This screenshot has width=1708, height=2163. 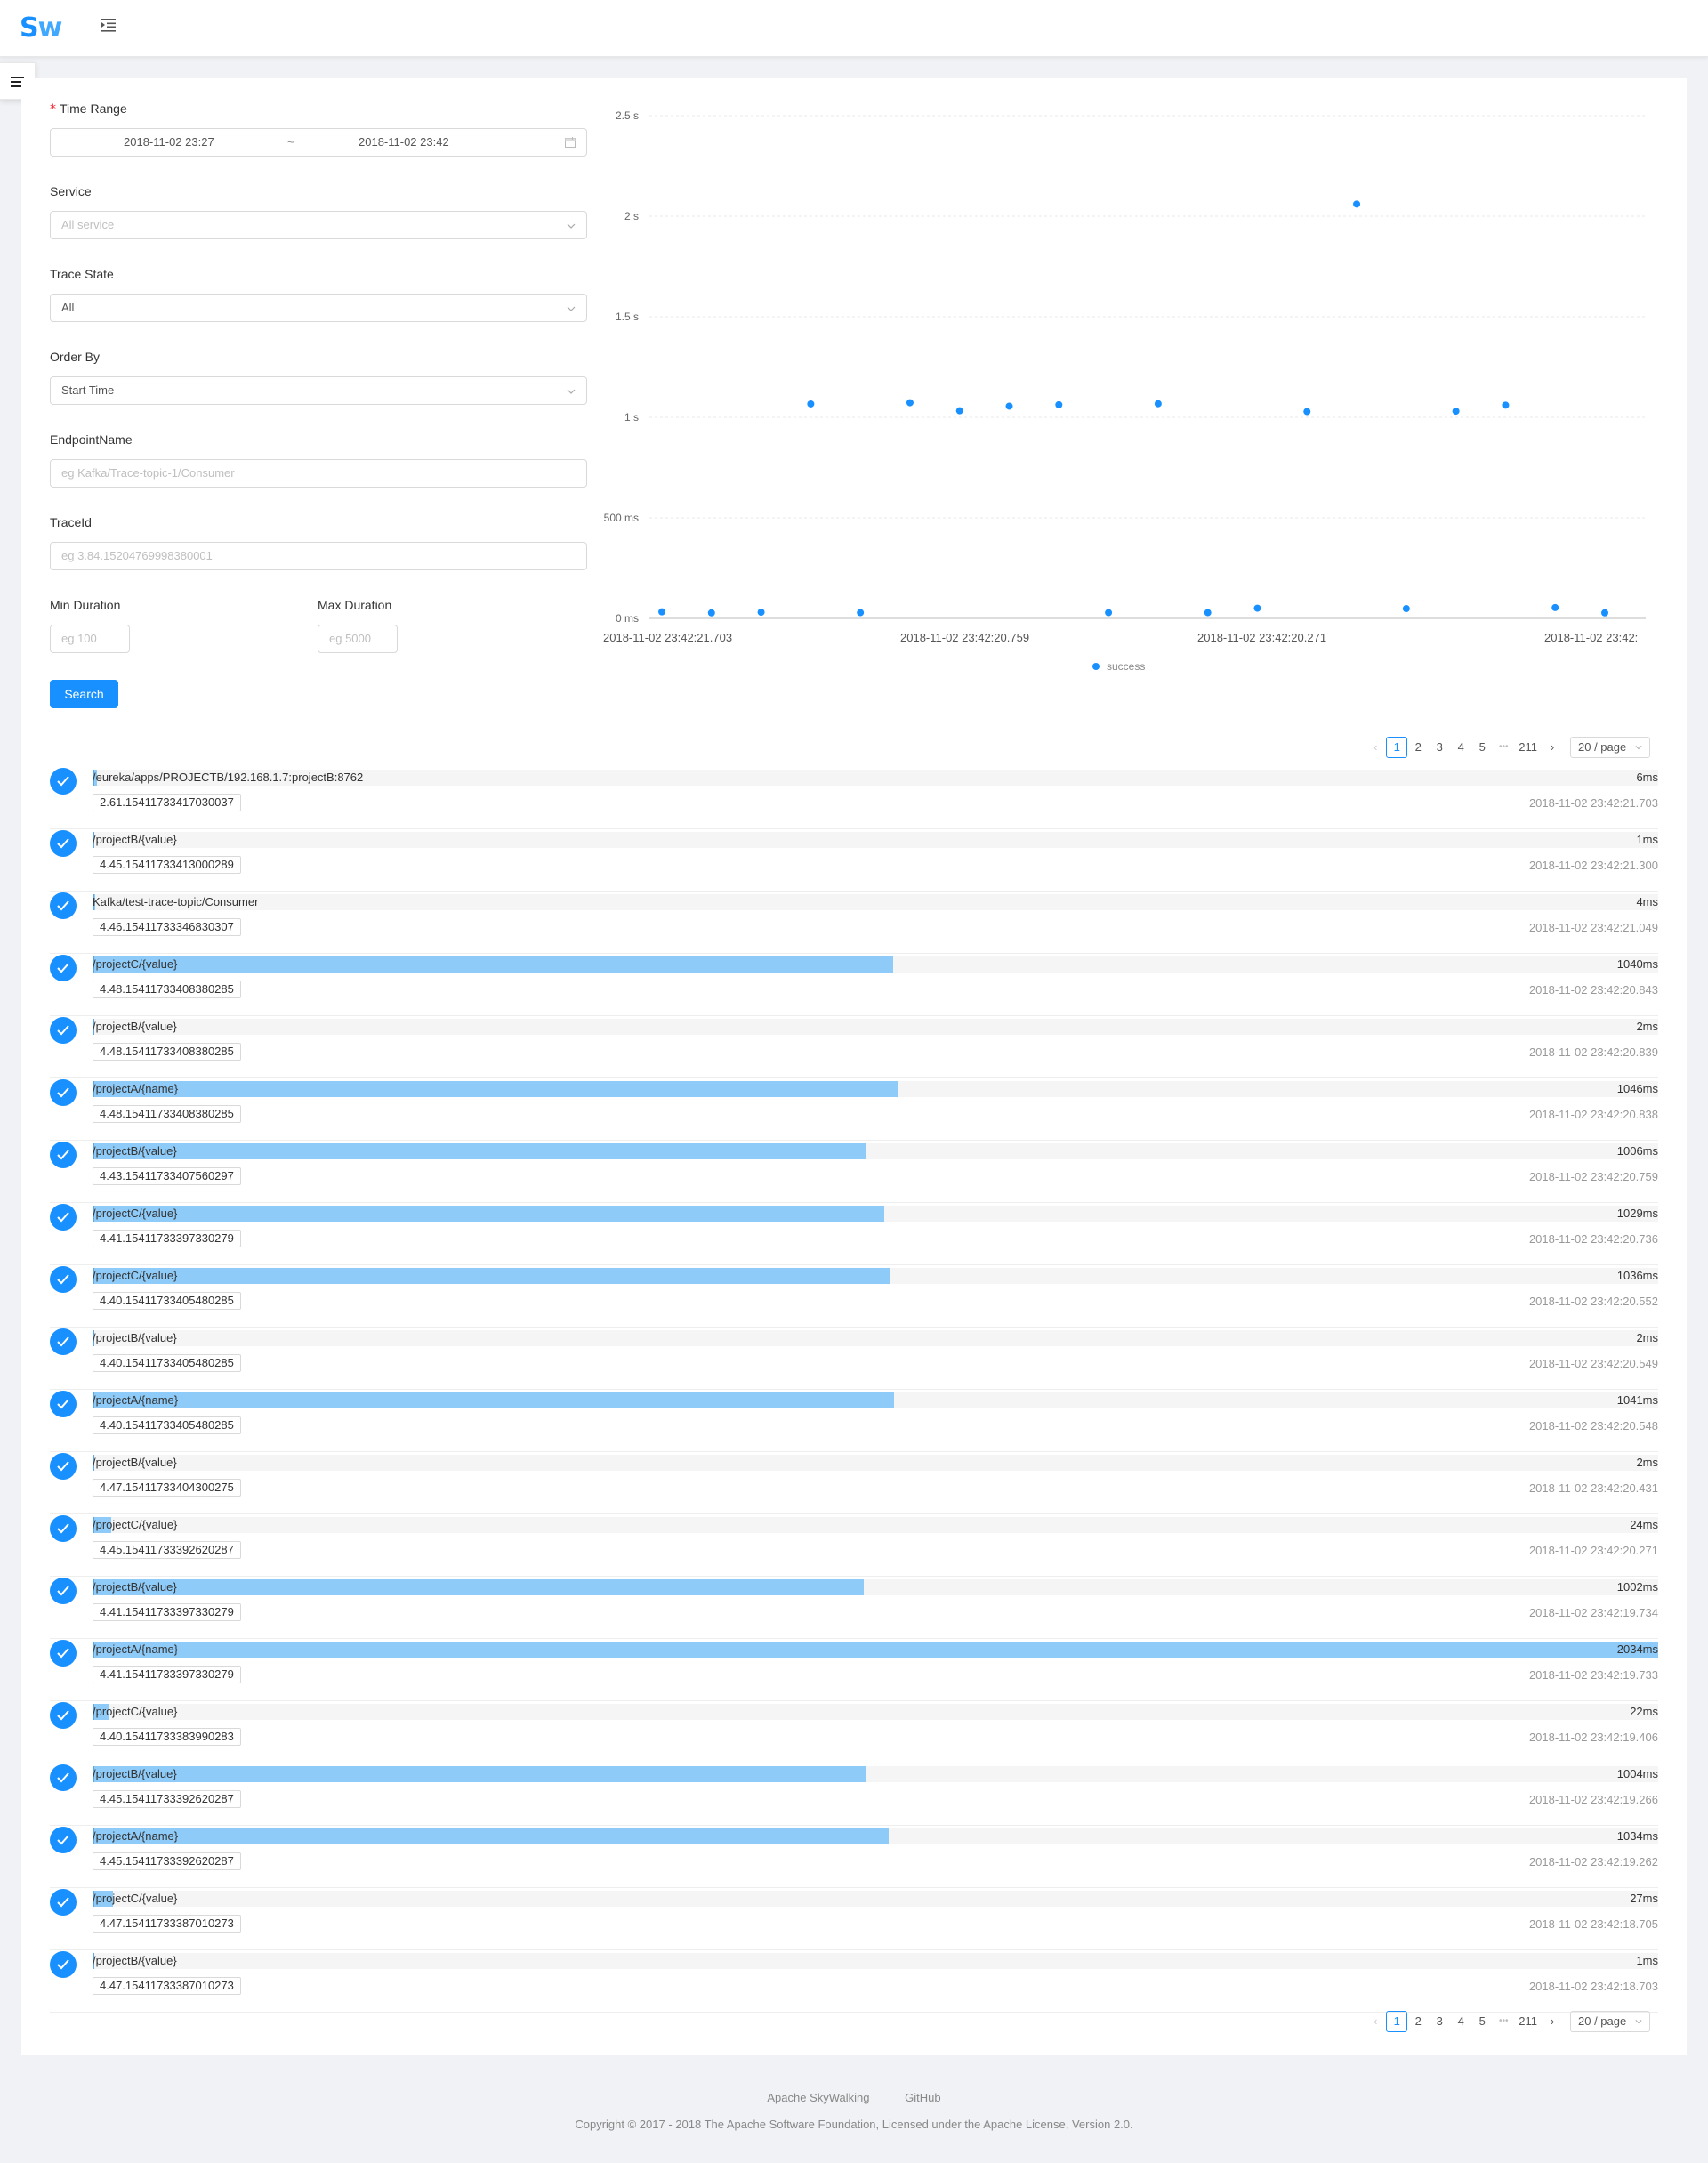 I want to click on trace-id-tag: 4.40.15411733383990283, so click(x=167, y=1737).